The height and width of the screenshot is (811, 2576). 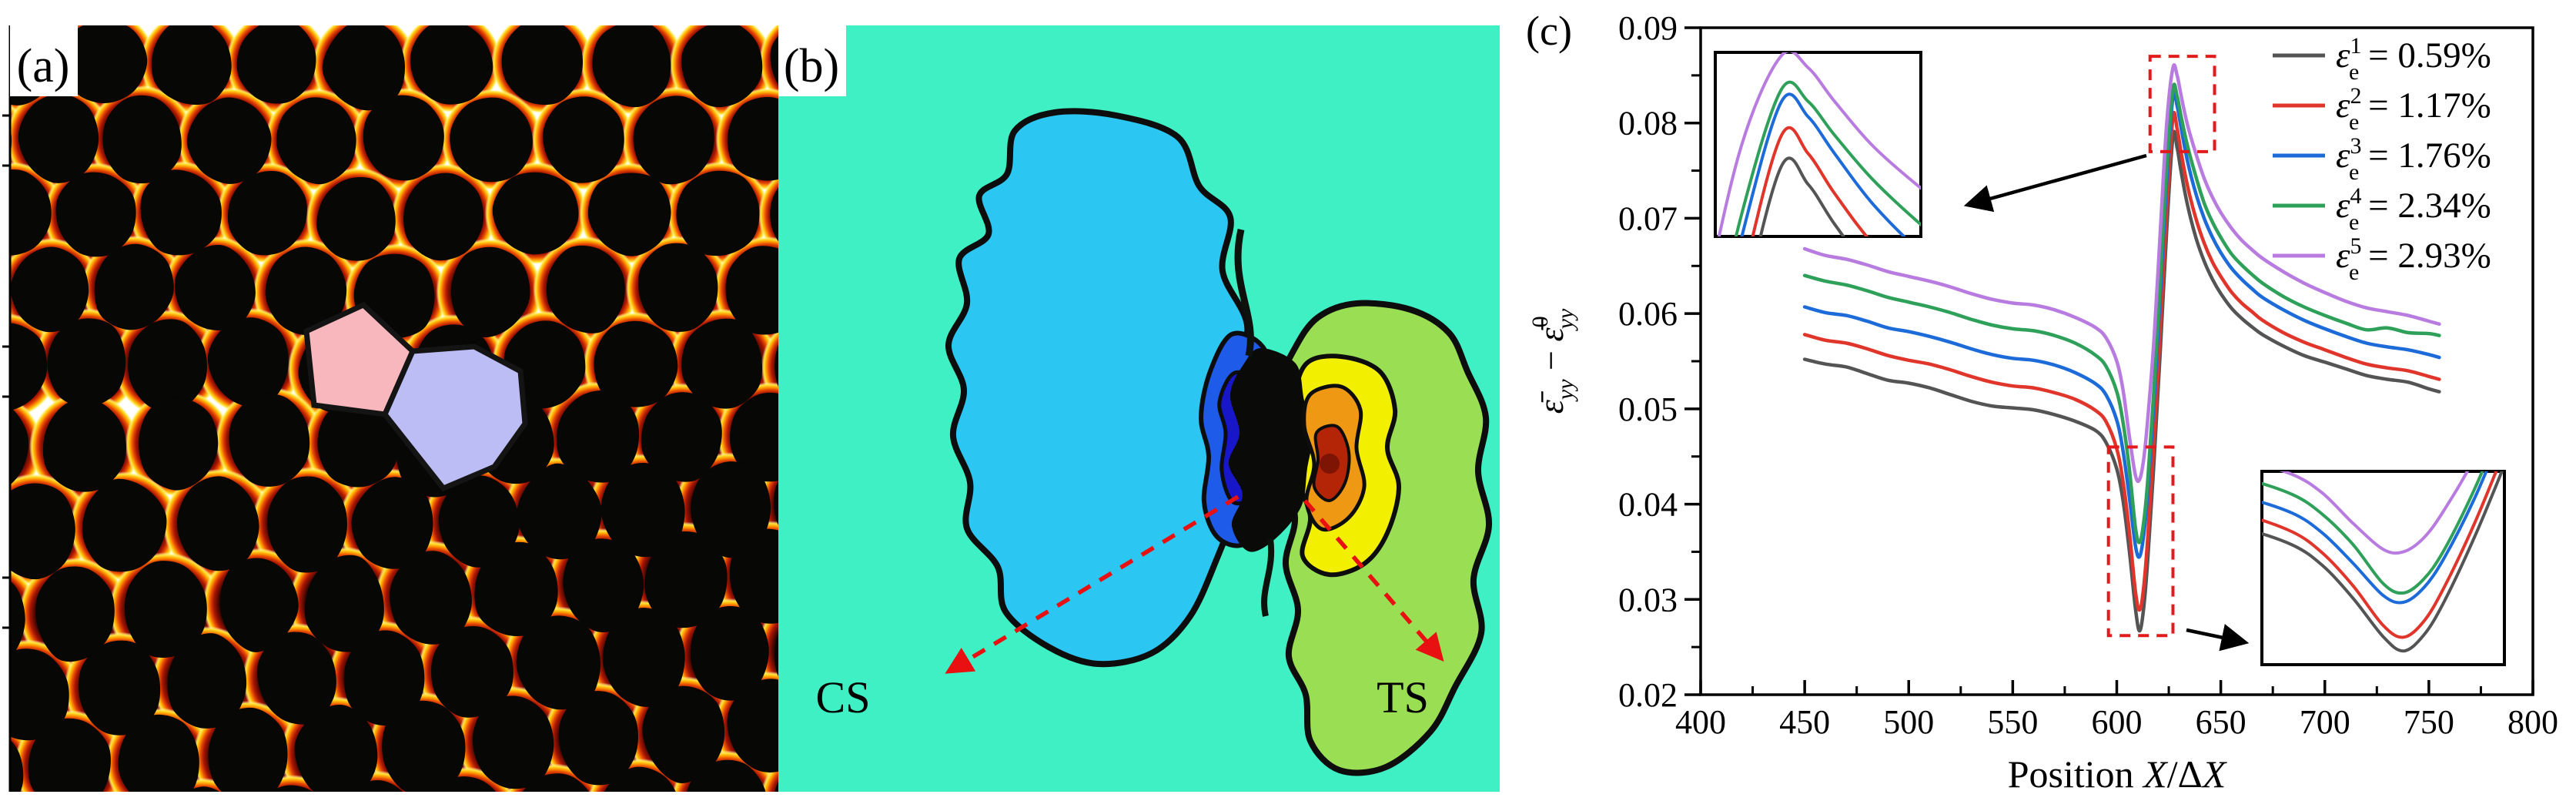 What do you see at coordinates (1330, 464) in the screenshot?
I see `tension-core-dot` at bounding box center [1330, 464].